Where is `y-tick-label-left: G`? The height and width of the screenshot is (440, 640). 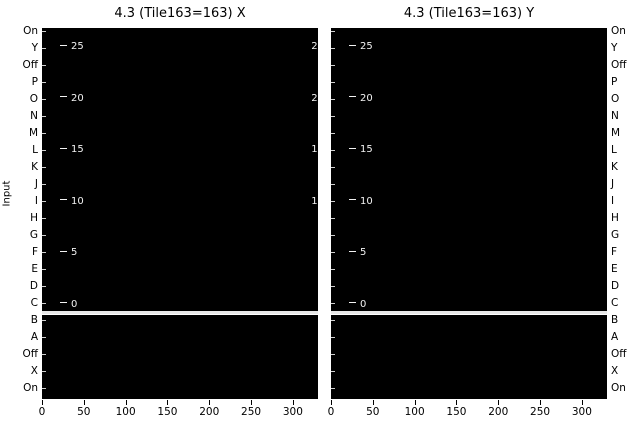 y-tick-label-left: G is located at coordinates (33, 235).